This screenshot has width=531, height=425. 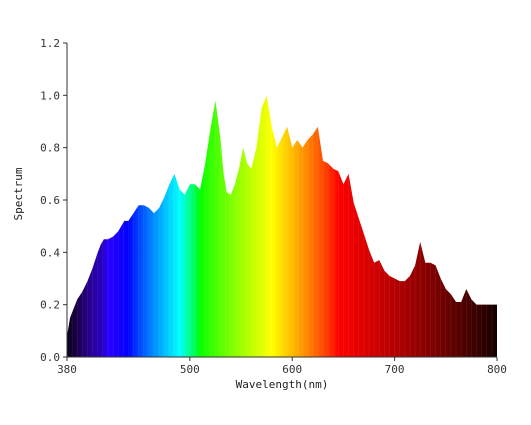 What do you see at coordinates (67, 369) in the screenshot?
I see `x-tick-label: 380` at bounding box center [67, 369].